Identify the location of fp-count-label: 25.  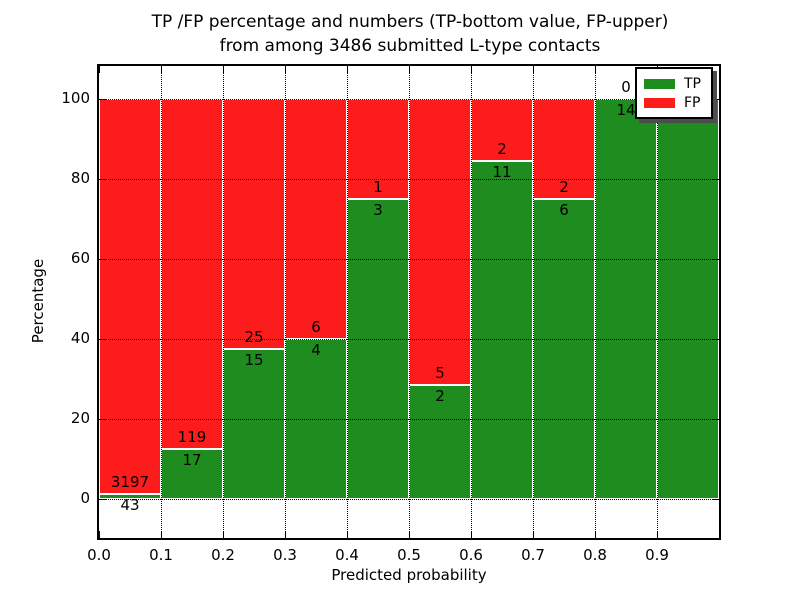
(254, 337).